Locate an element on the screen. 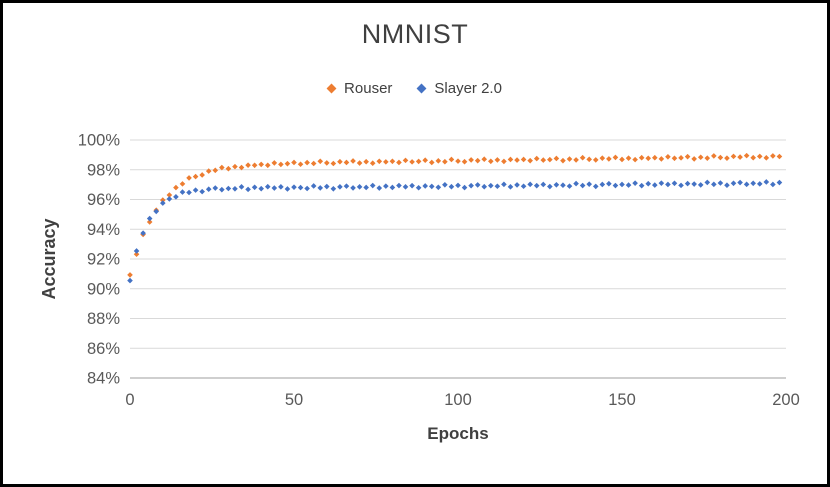 This screenshot has width=830, height=487. legend: Rouser Slayer 2.0 is located at coordinates (415, 88).